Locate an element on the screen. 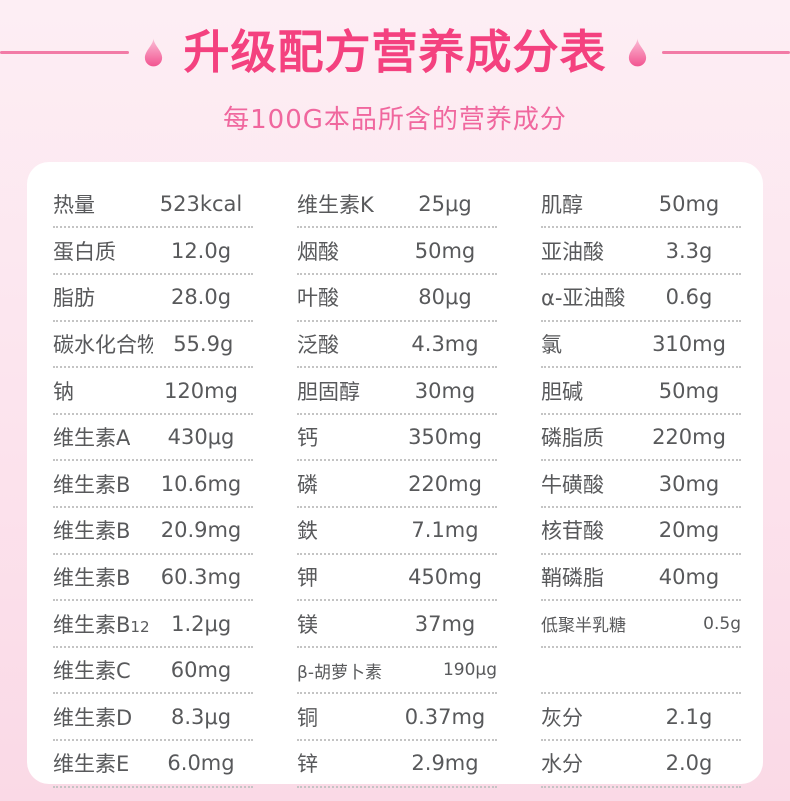  table-row: β-胡萝卜素 190μg is located at coordinates (397, 671).